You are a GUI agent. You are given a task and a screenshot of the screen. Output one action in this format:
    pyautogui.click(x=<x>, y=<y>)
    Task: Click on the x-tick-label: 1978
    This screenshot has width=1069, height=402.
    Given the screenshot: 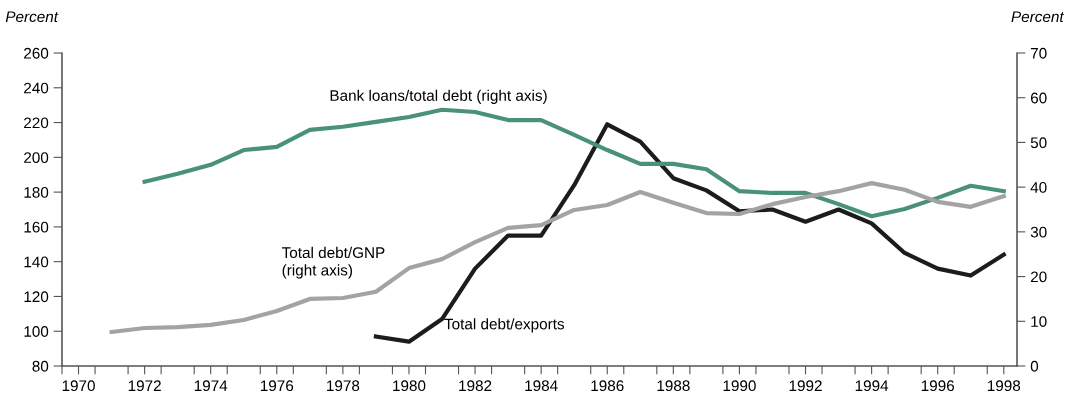 What is the action you would take?
    pyautogui.click(x=343, y=386)
    